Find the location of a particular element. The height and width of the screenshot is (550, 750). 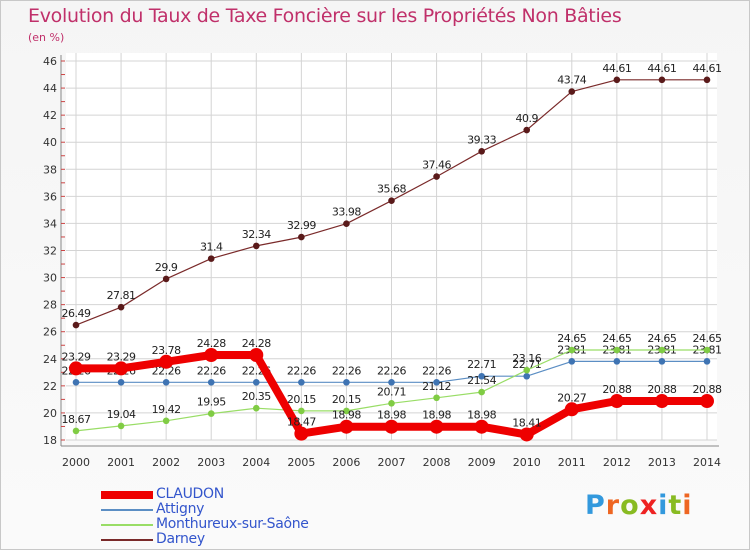

y-tick-label: 28 is located at coordinates (50, 305).